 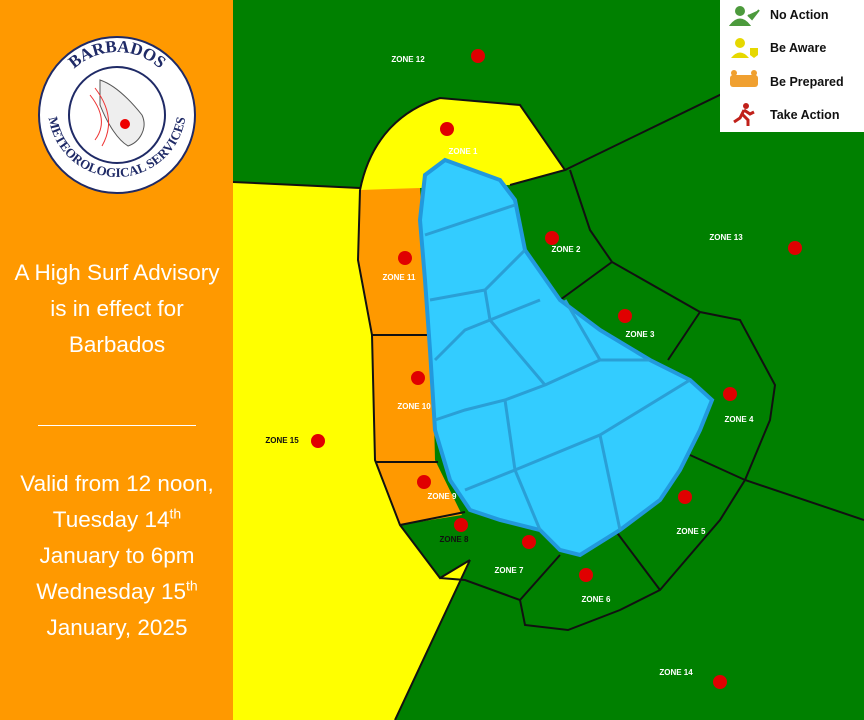 What do you see at coordinates (399, 277) in the screenshot?
I see `zone-label: ZONE 11` at bounding box center [399, 277].